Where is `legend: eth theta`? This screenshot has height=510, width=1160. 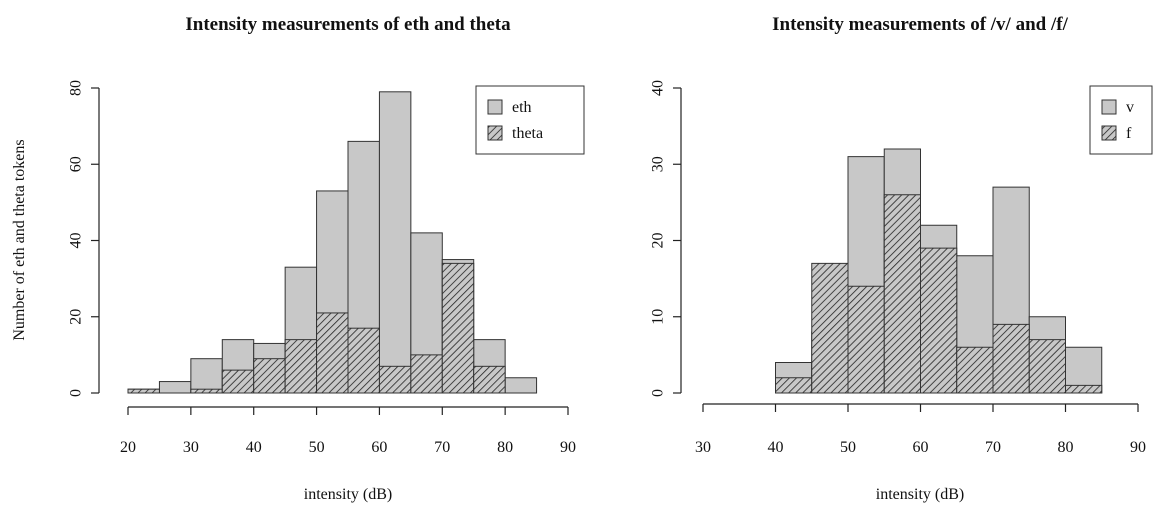
legend: eth theta is located at coordinates (530, 120).